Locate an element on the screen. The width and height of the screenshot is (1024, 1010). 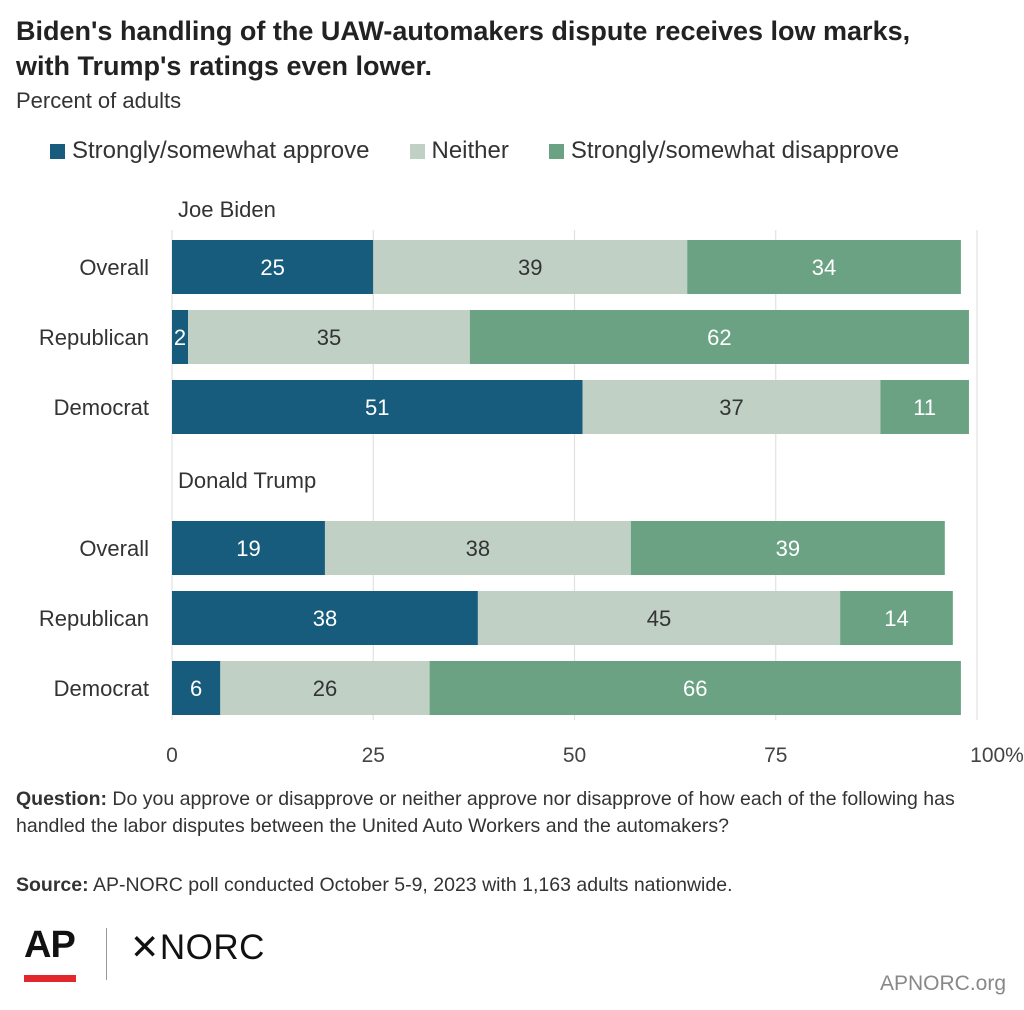
norc-logo: ✕NORC is located at coordinates (197, 947).